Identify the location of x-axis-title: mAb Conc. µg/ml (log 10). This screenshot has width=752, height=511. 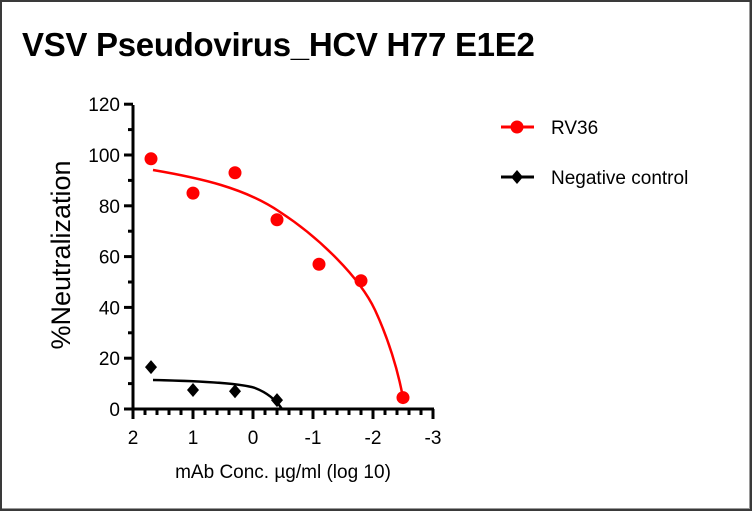
(283, 472).